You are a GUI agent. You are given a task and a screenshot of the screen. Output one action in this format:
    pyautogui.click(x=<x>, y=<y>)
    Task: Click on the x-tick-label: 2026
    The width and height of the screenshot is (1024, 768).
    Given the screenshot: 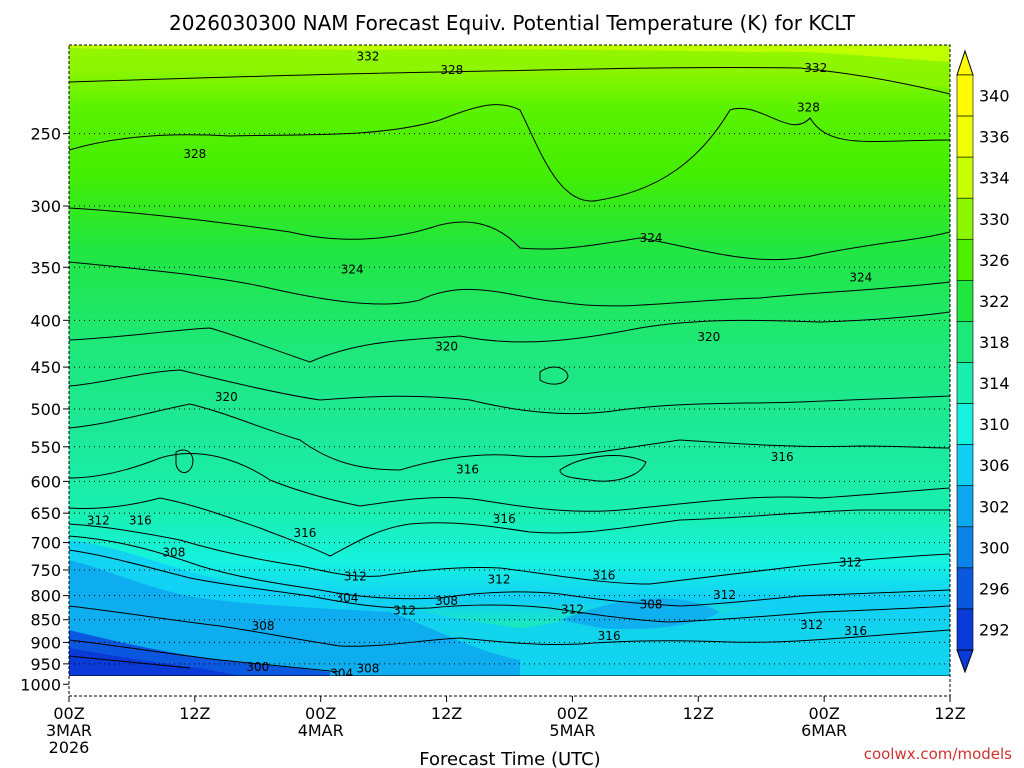 What is the action you would take?
    pyautogui.click(x=69, y=747)
    